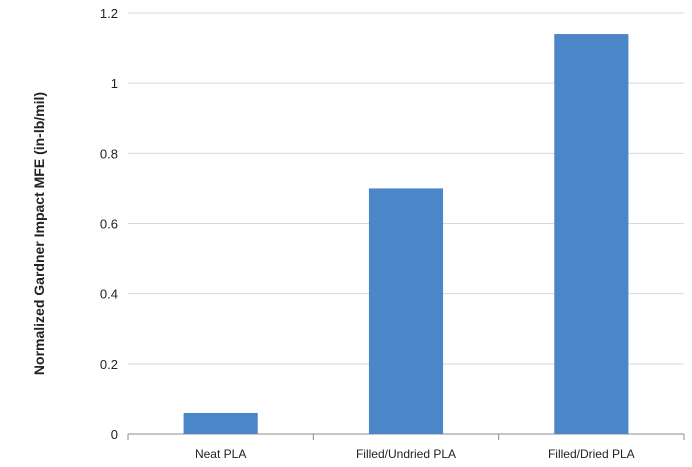  What do you see at coordinates (220, 454) in the screenshot?
I see `x-category-label: Neat PLA` at bounding box center [220, 454].